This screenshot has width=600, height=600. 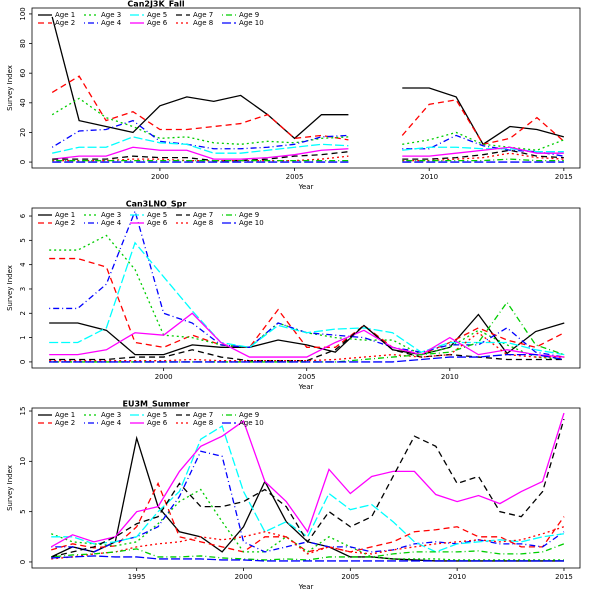 I want to click on panel-title: Can2J3K_Fall, so click(x=155, y=4).